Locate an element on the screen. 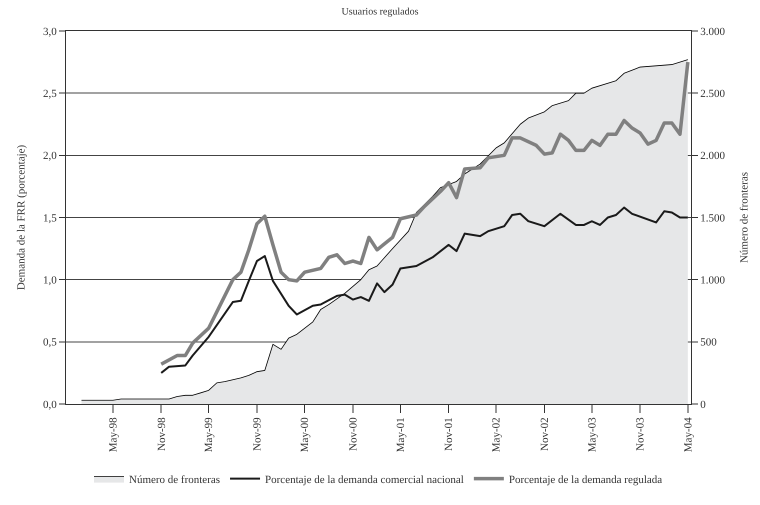 Image resolution: width=760 pixels, height=505 pixels. y-tick-label: 1,5 is located at coordinates (50, 218).